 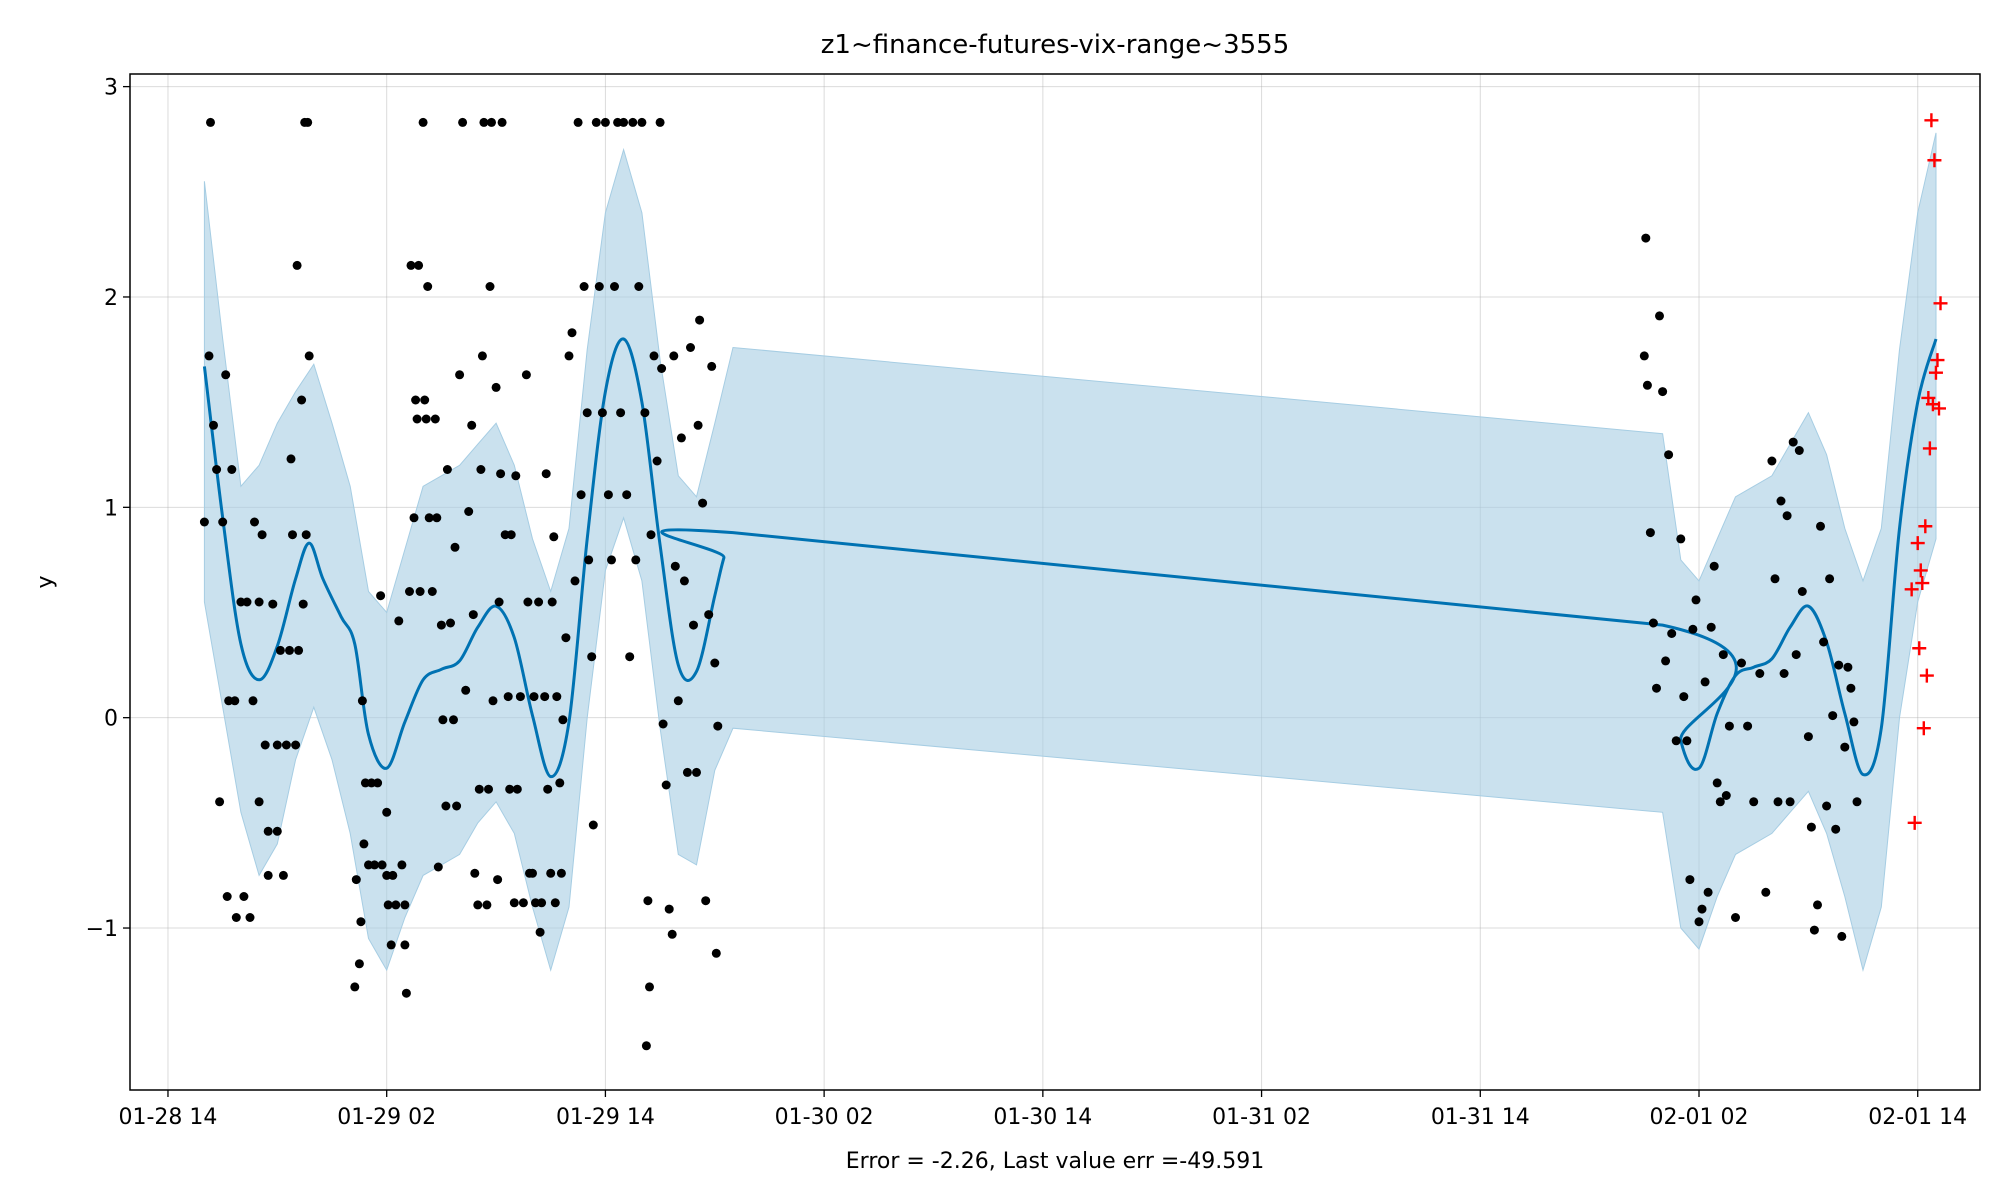 What do you see at coordinates (1055, 1161) in the screenshot?
I see `x-axis-label: Error = -2.26, Last value err =-49.591` at bounding box center [1055, 1161].